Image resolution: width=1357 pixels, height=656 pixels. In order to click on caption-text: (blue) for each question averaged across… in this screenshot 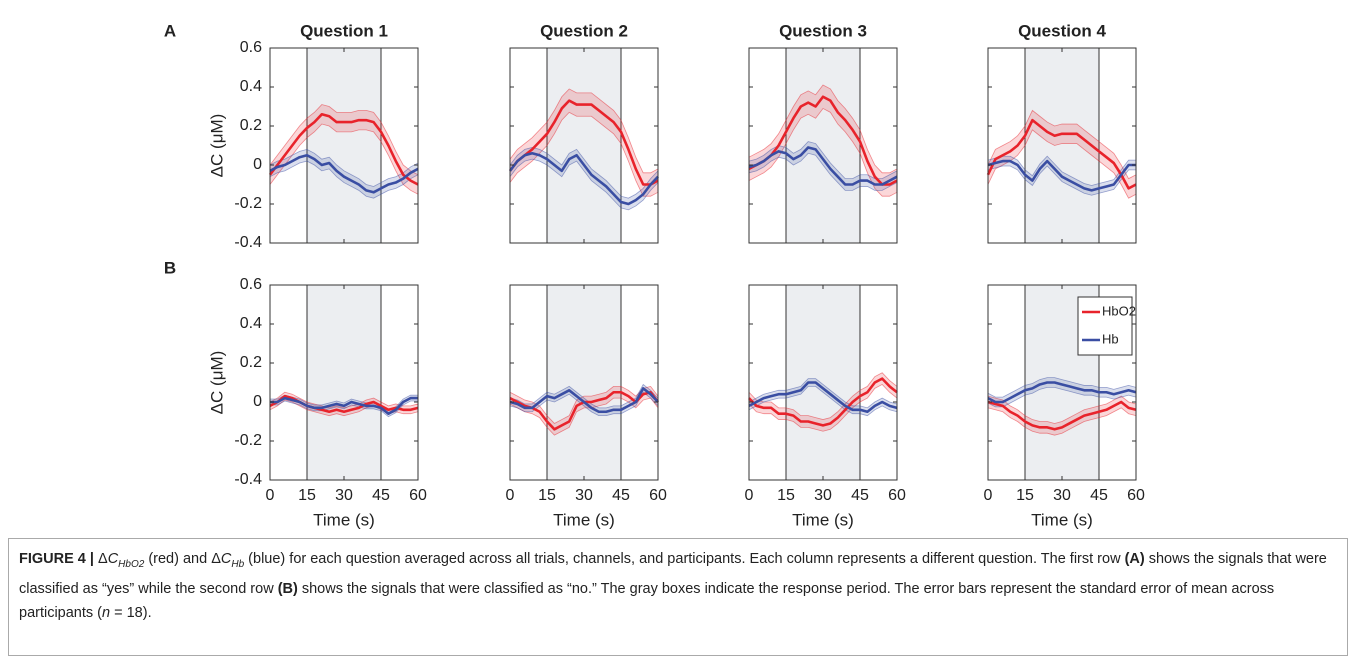, I will do `click(684, 559)`.